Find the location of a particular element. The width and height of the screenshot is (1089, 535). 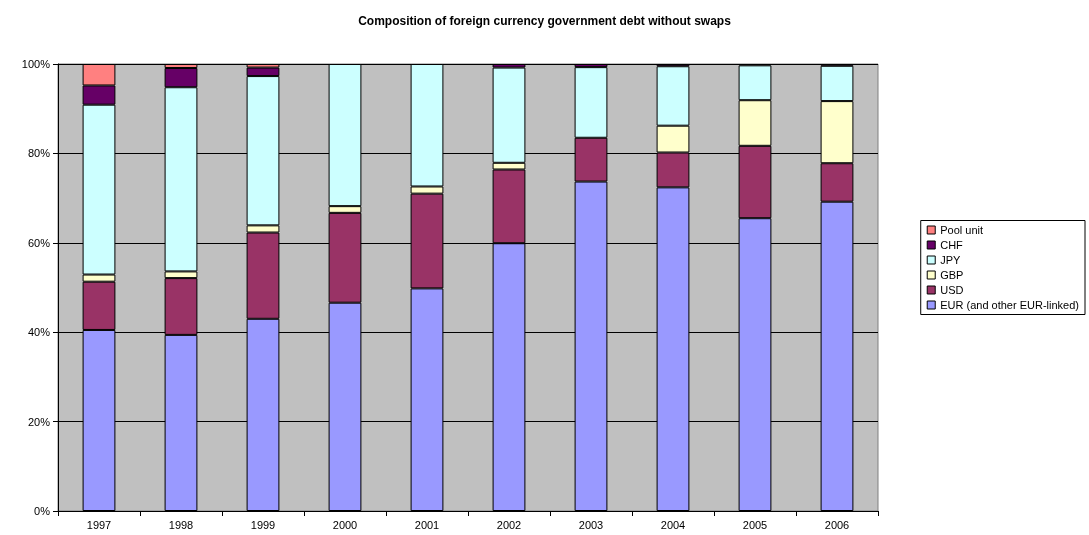

legend-label: JPY is located at coordinates (951, 260).